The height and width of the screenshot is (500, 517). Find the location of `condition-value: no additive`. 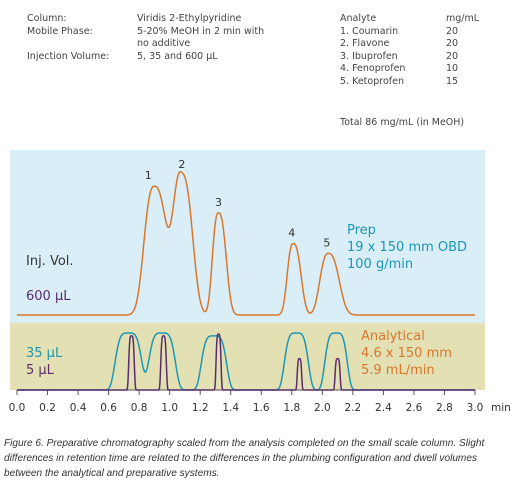

condition-value: no additive is located at coordinates (164, 44).